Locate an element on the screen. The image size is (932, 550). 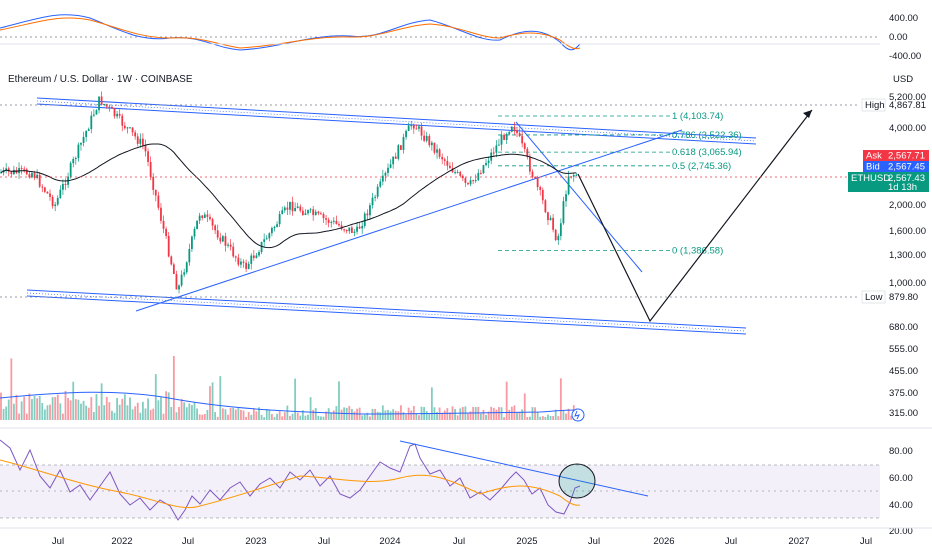
low-badge is located at coordinates (873, 297).